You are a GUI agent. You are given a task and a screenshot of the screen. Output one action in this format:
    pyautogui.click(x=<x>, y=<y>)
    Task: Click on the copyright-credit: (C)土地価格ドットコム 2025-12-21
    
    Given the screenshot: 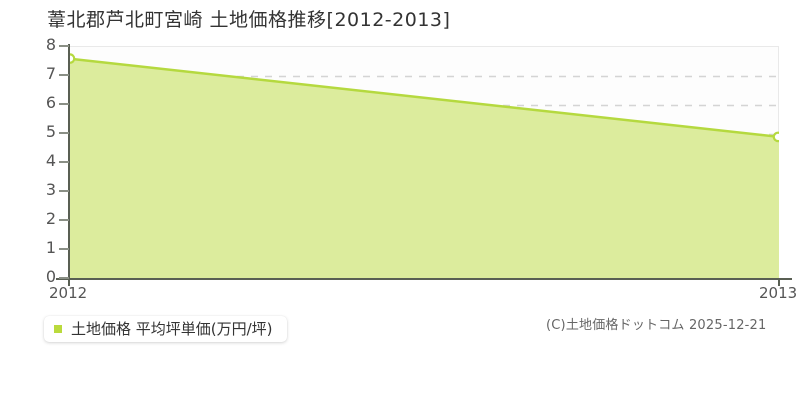 What is the action you would take?
    pyautogui.click(x=656, y=325)
    